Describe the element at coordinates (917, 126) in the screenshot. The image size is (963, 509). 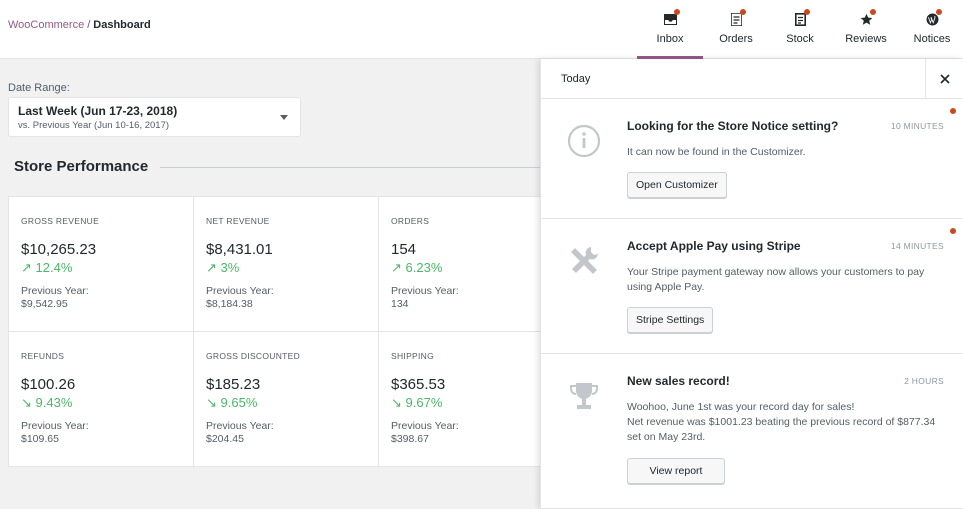
I see `activity-card-time: 10 MINUTES` at that location.